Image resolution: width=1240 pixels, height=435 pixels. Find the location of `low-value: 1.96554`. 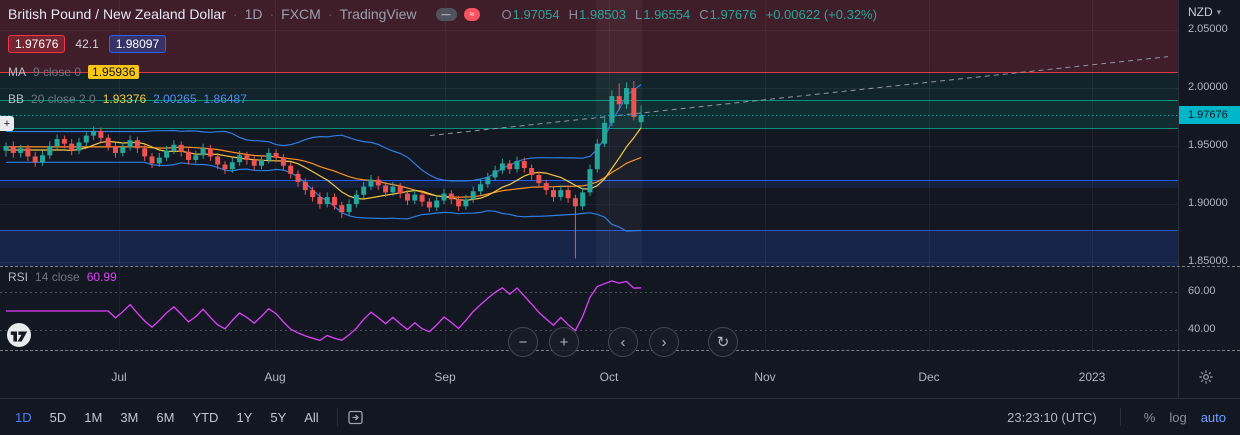

low-value: 1.96554 is located at coordinates (667, 14).